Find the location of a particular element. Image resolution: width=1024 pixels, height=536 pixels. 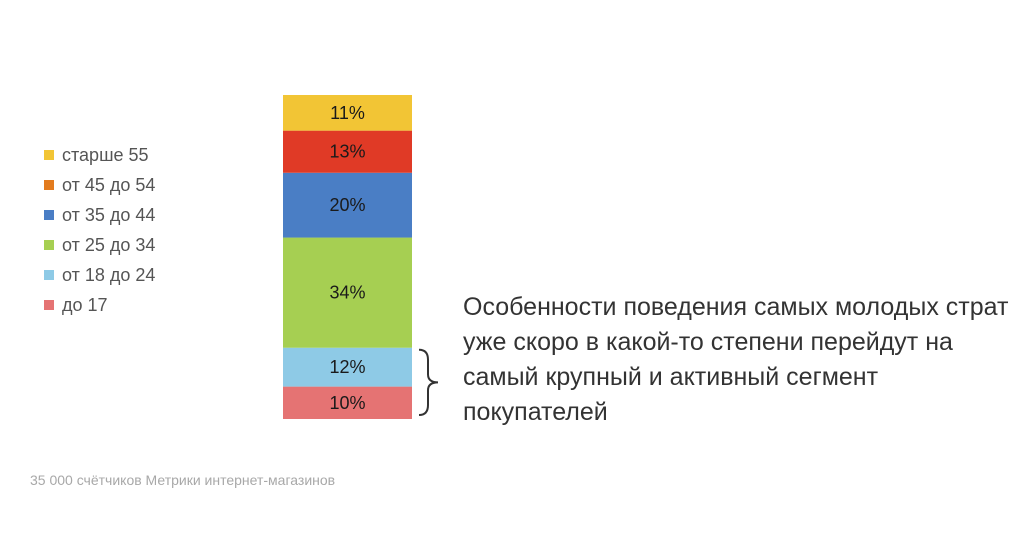

data-label: 10% is located at coordinates (347, 403).